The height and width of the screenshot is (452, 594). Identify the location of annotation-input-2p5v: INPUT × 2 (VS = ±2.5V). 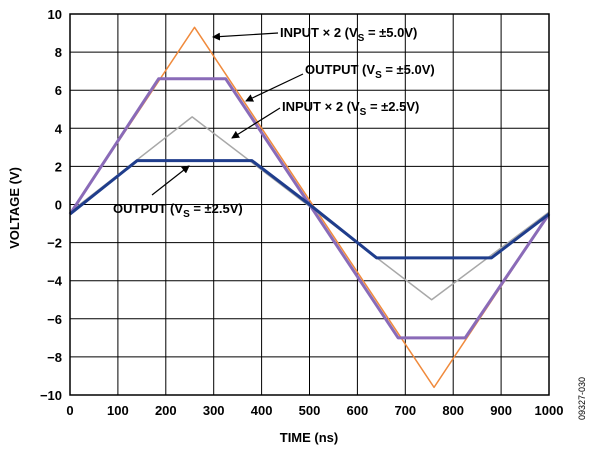
(325, 119).